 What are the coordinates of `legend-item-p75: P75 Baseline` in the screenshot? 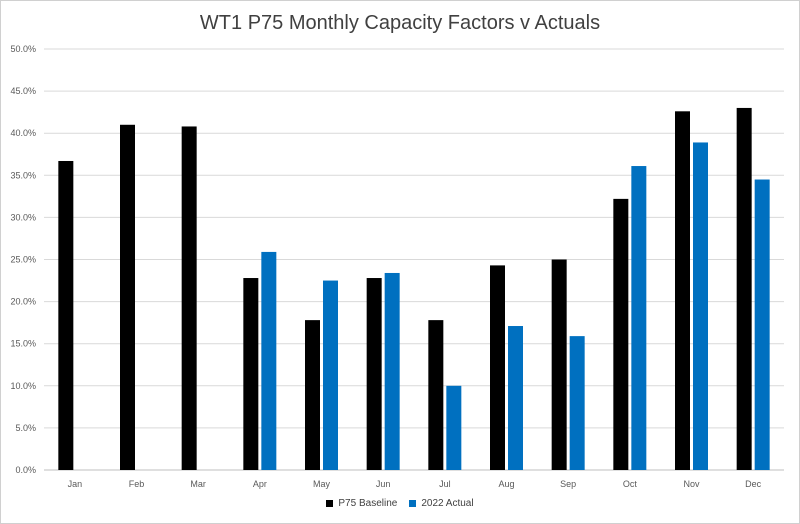 It's located at (361, 503).